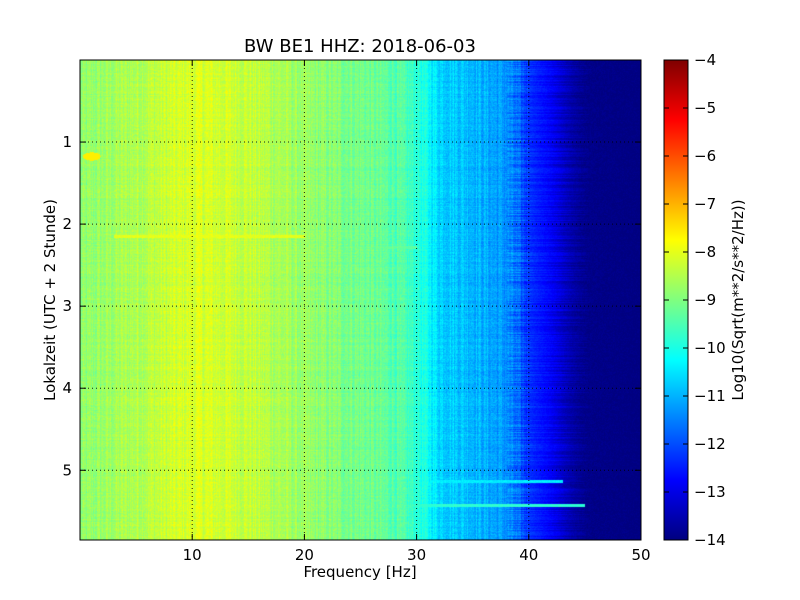 The image size is (800, 600). What do you see at coordinates (640, 555) in the screenshot?
I see `x-tick-label: 50` at bounding box center [640, 555].